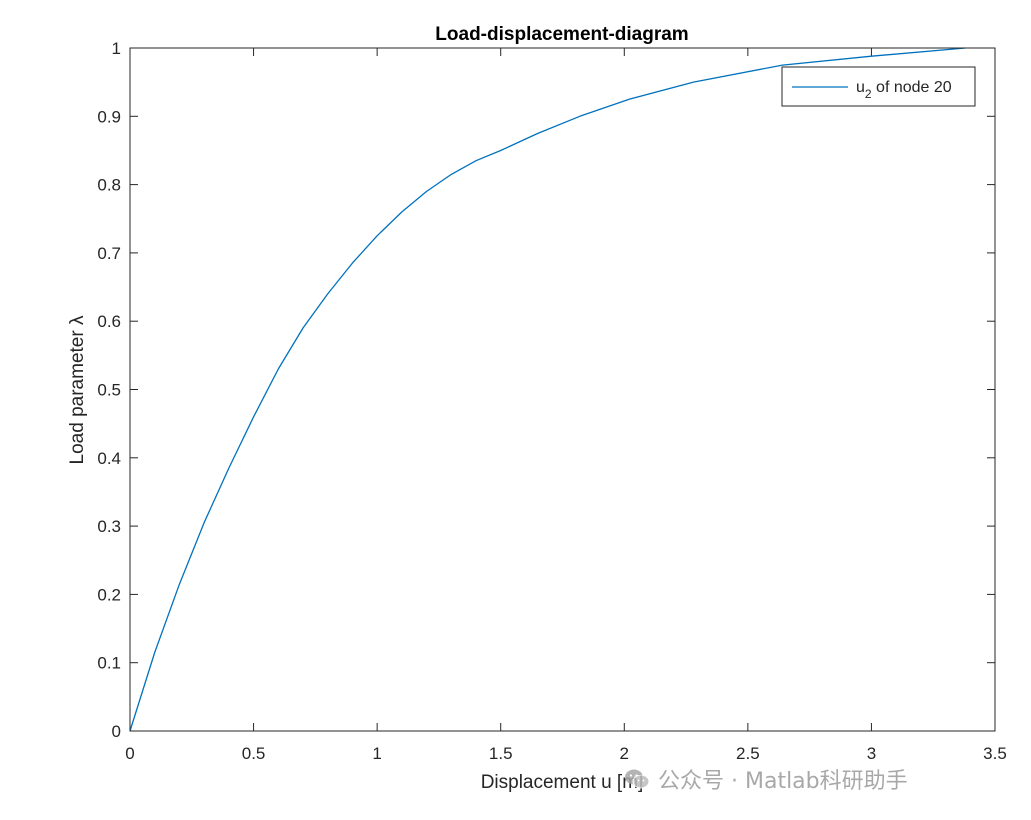 The height and width of the screenshot is (820, 1031). I want to click on chart-title: Load-displacement-diagram, so click(561, 34).